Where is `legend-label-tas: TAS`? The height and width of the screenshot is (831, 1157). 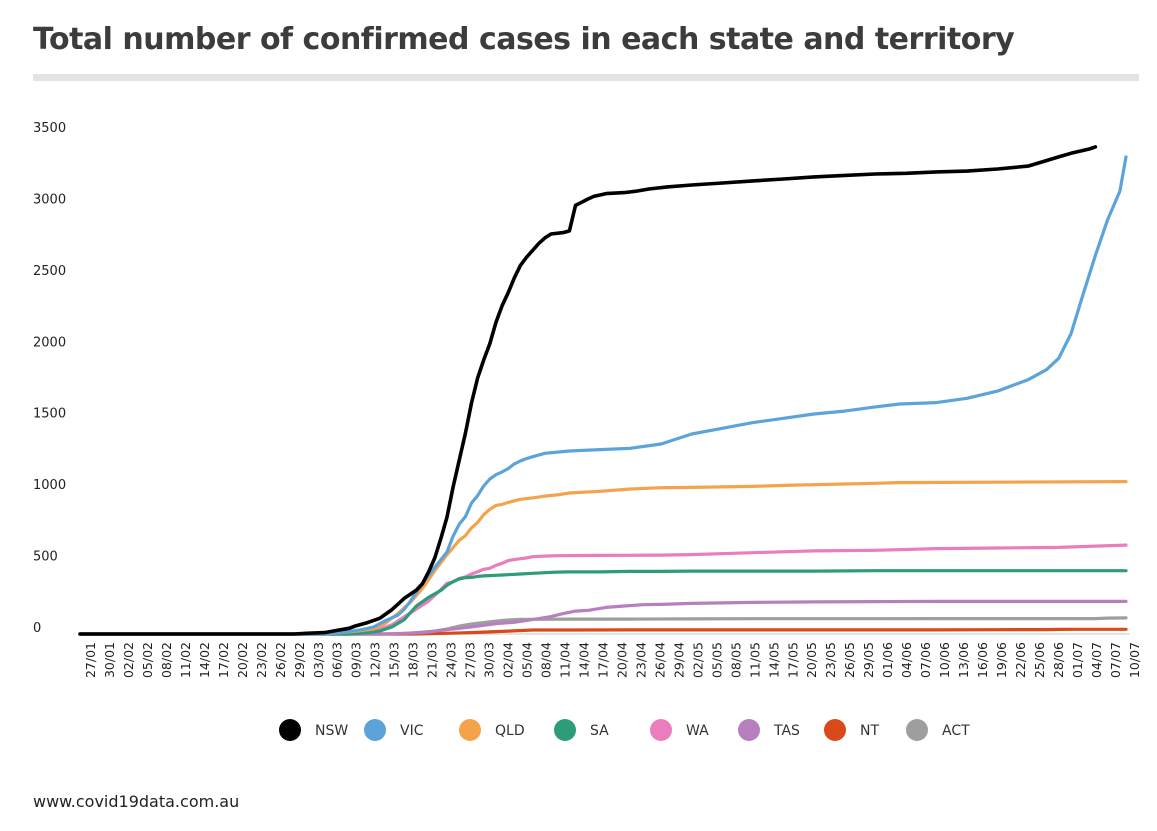 legend-label-tas: TAS is located at coordinates (786, 731).